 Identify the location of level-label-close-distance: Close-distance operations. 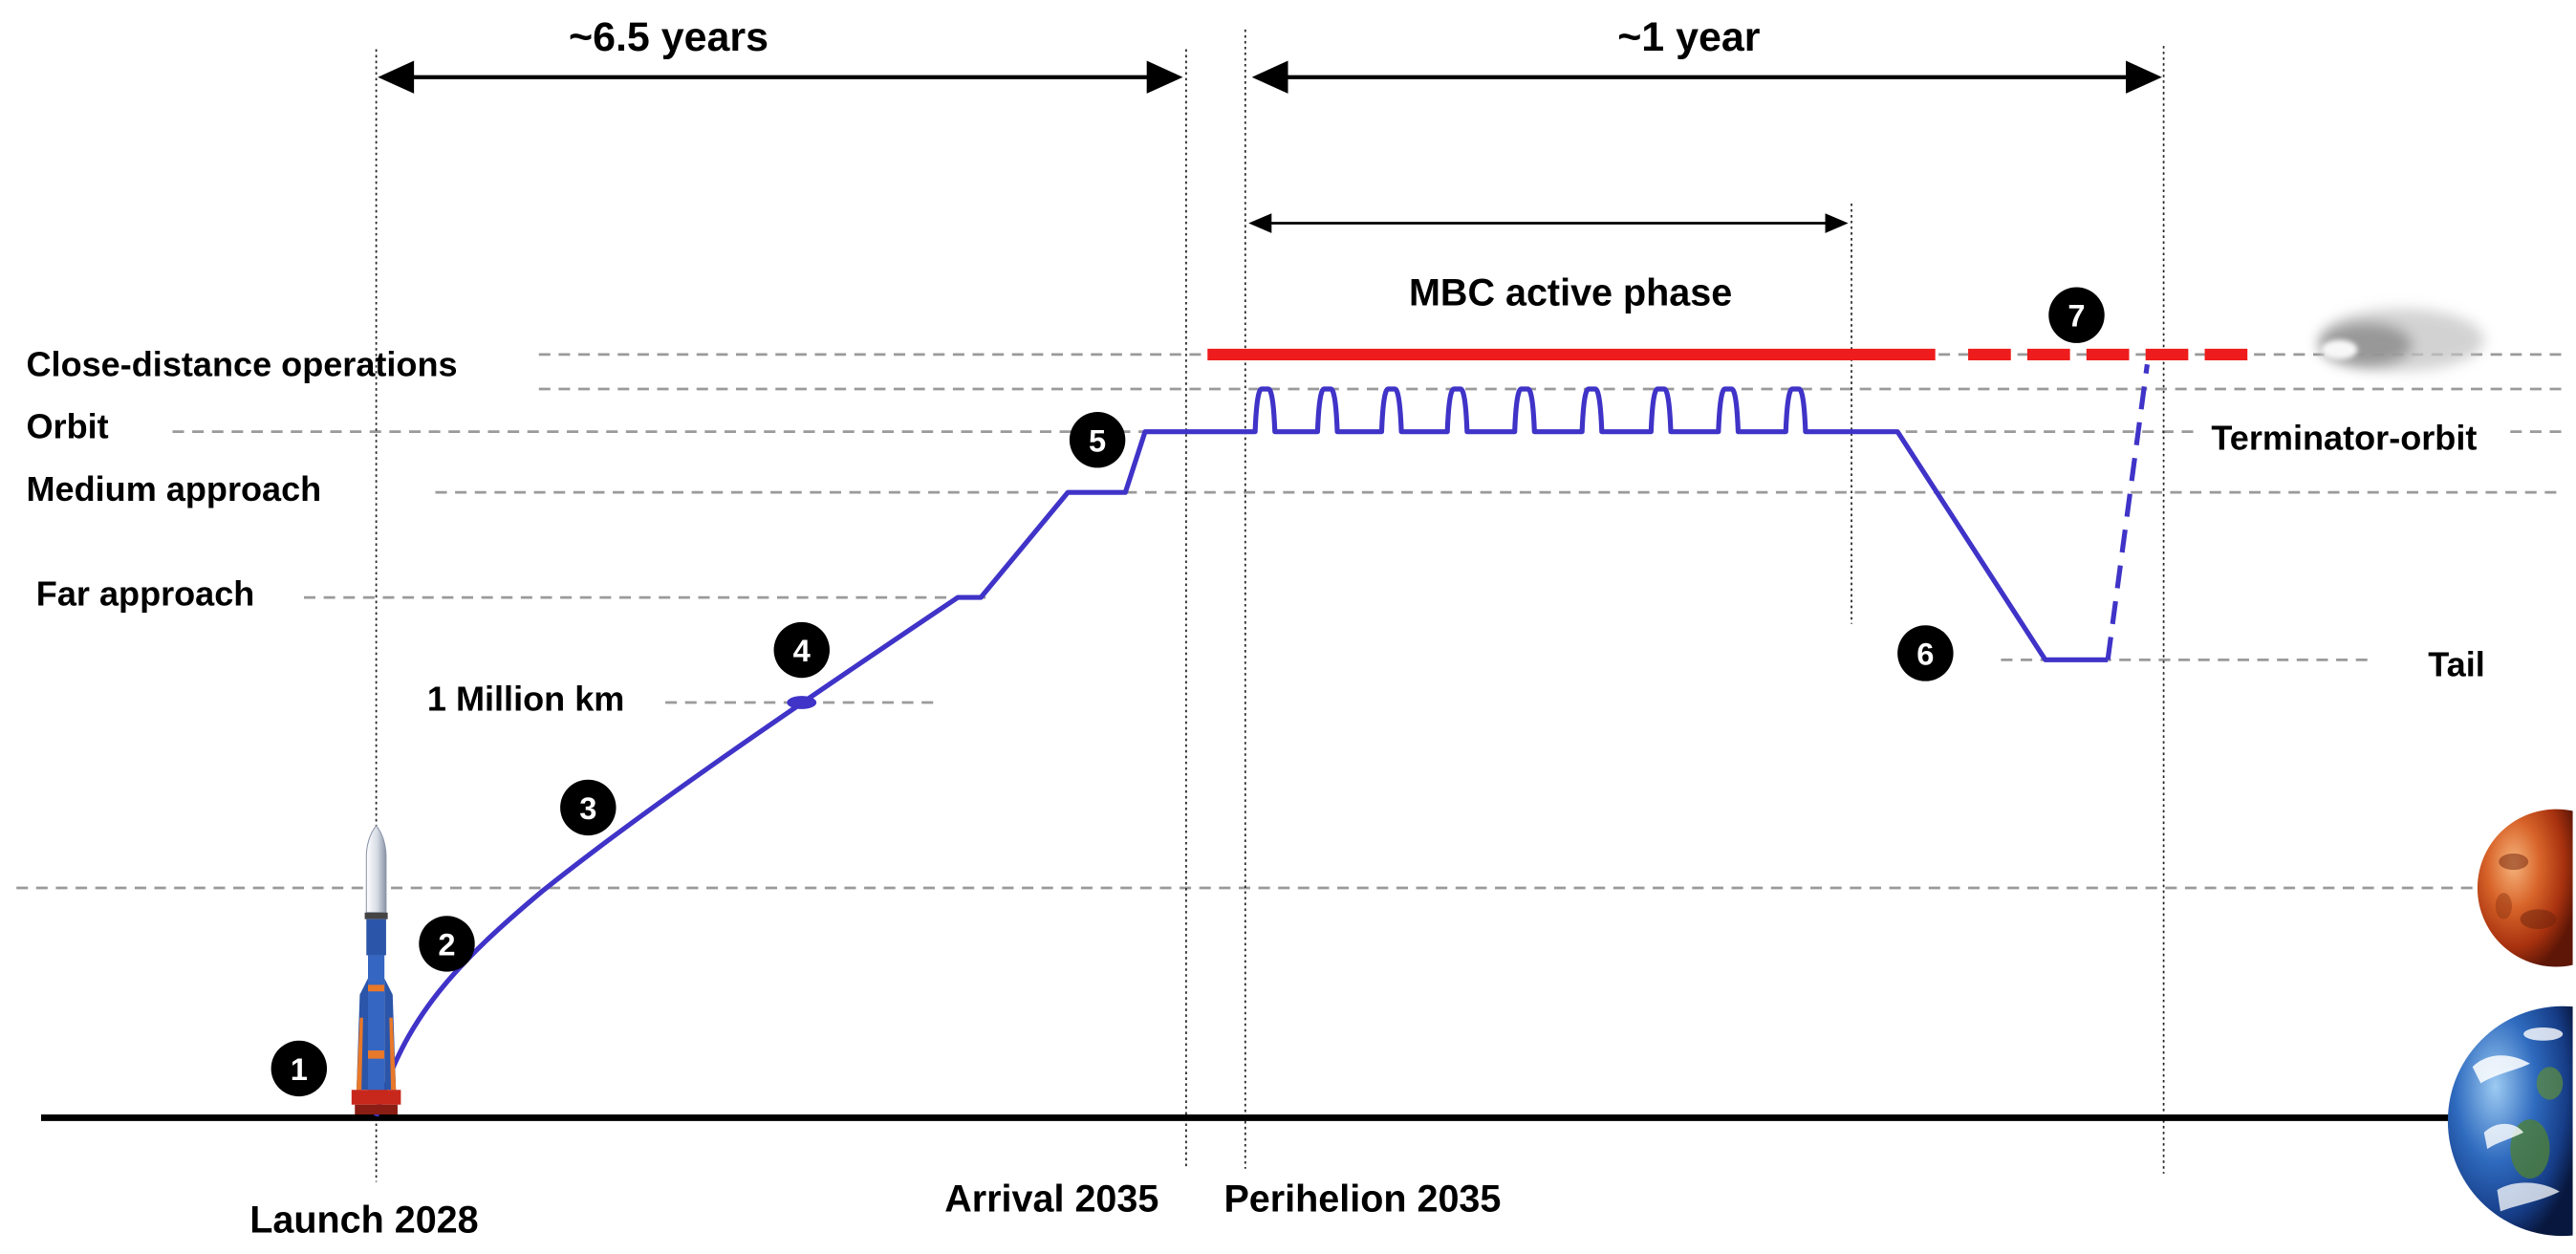
(243, 363).